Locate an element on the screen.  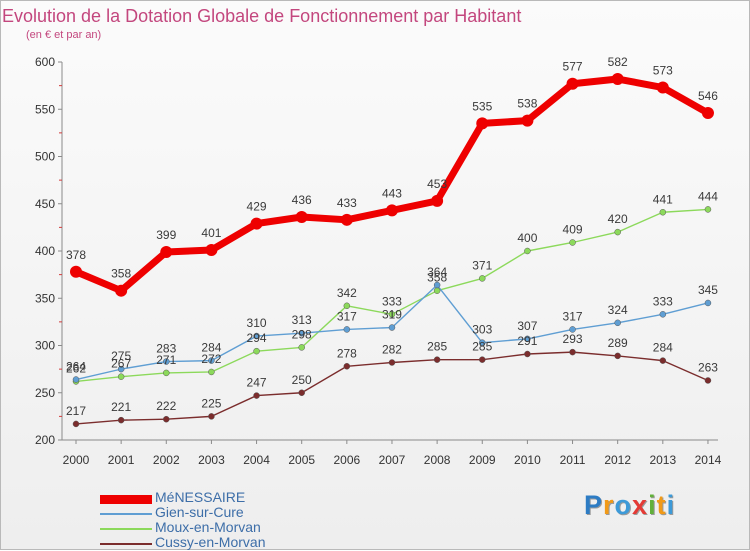
data-label: 409 is located at coordinates (573, 229).